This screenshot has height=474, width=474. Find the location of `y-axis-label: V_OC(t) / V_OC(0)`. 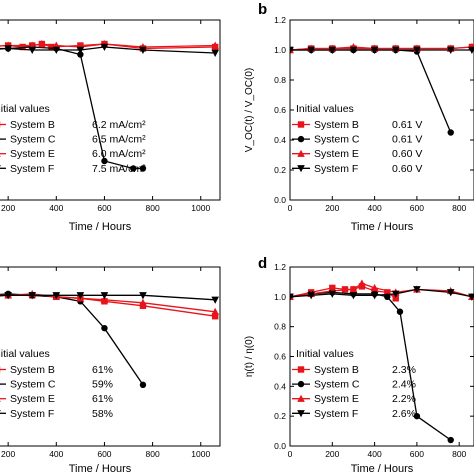

y-axis-label: V_OC(t) / V_OC(0) is located at coordinates (249, 110).